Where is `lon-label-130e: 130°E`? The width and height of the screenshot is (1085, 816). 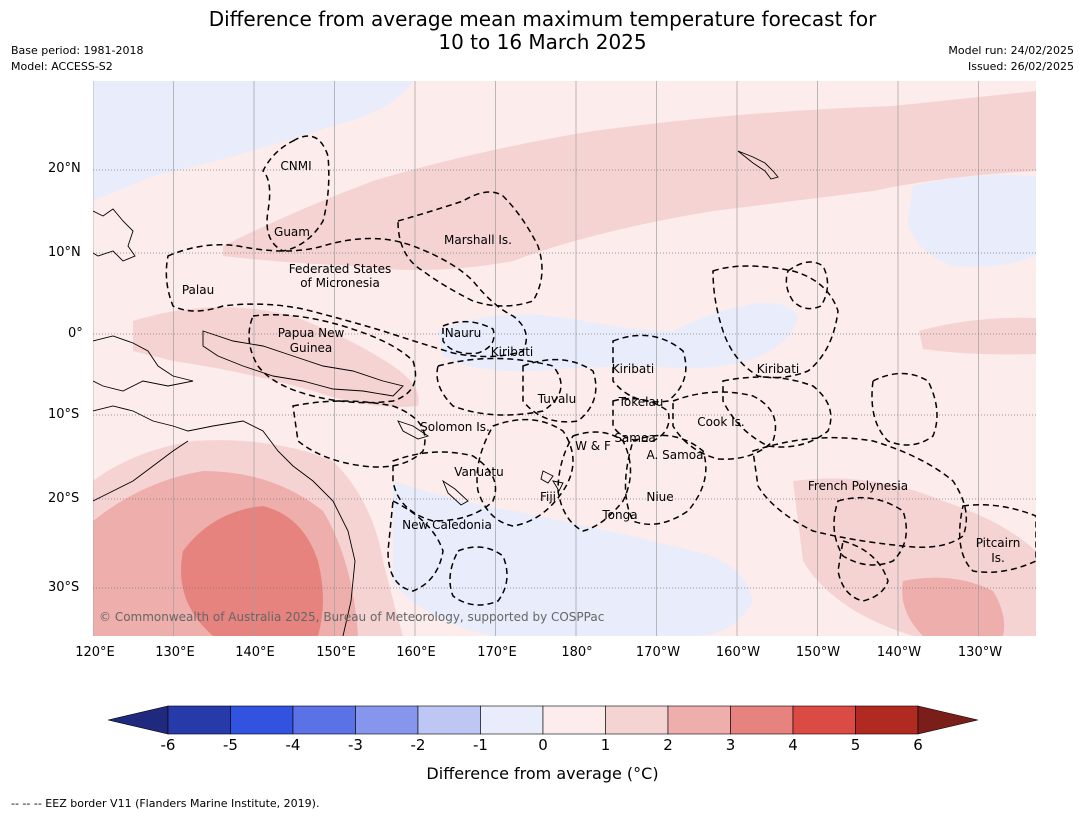 lon-label-130e: 130°E is located at coordinates (175, 652).